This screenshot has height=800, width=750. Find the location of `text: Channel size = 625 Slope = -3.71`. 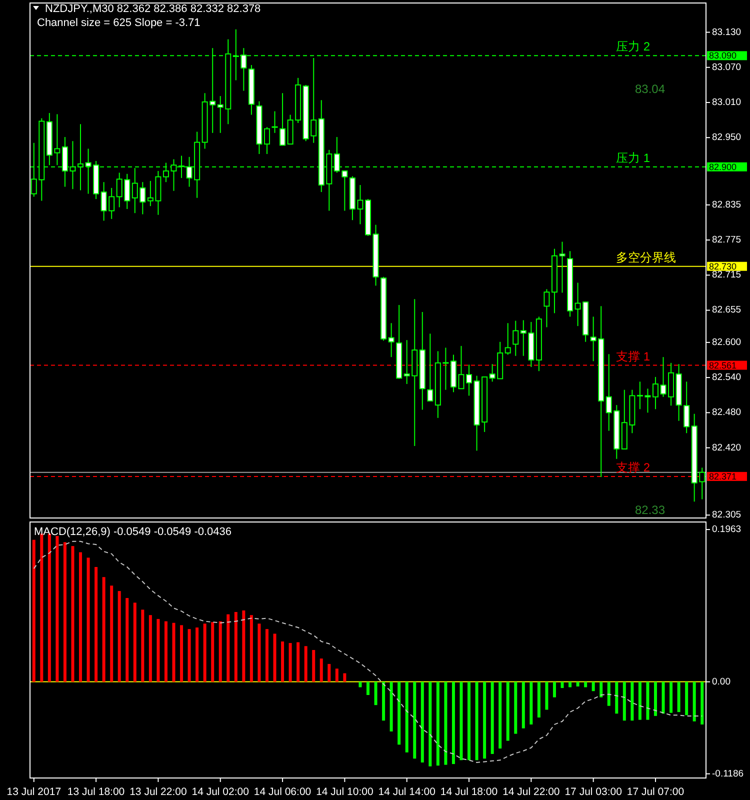

text: Channel size = 625 Slope = -3.71 is located at coordinates (118, 23).